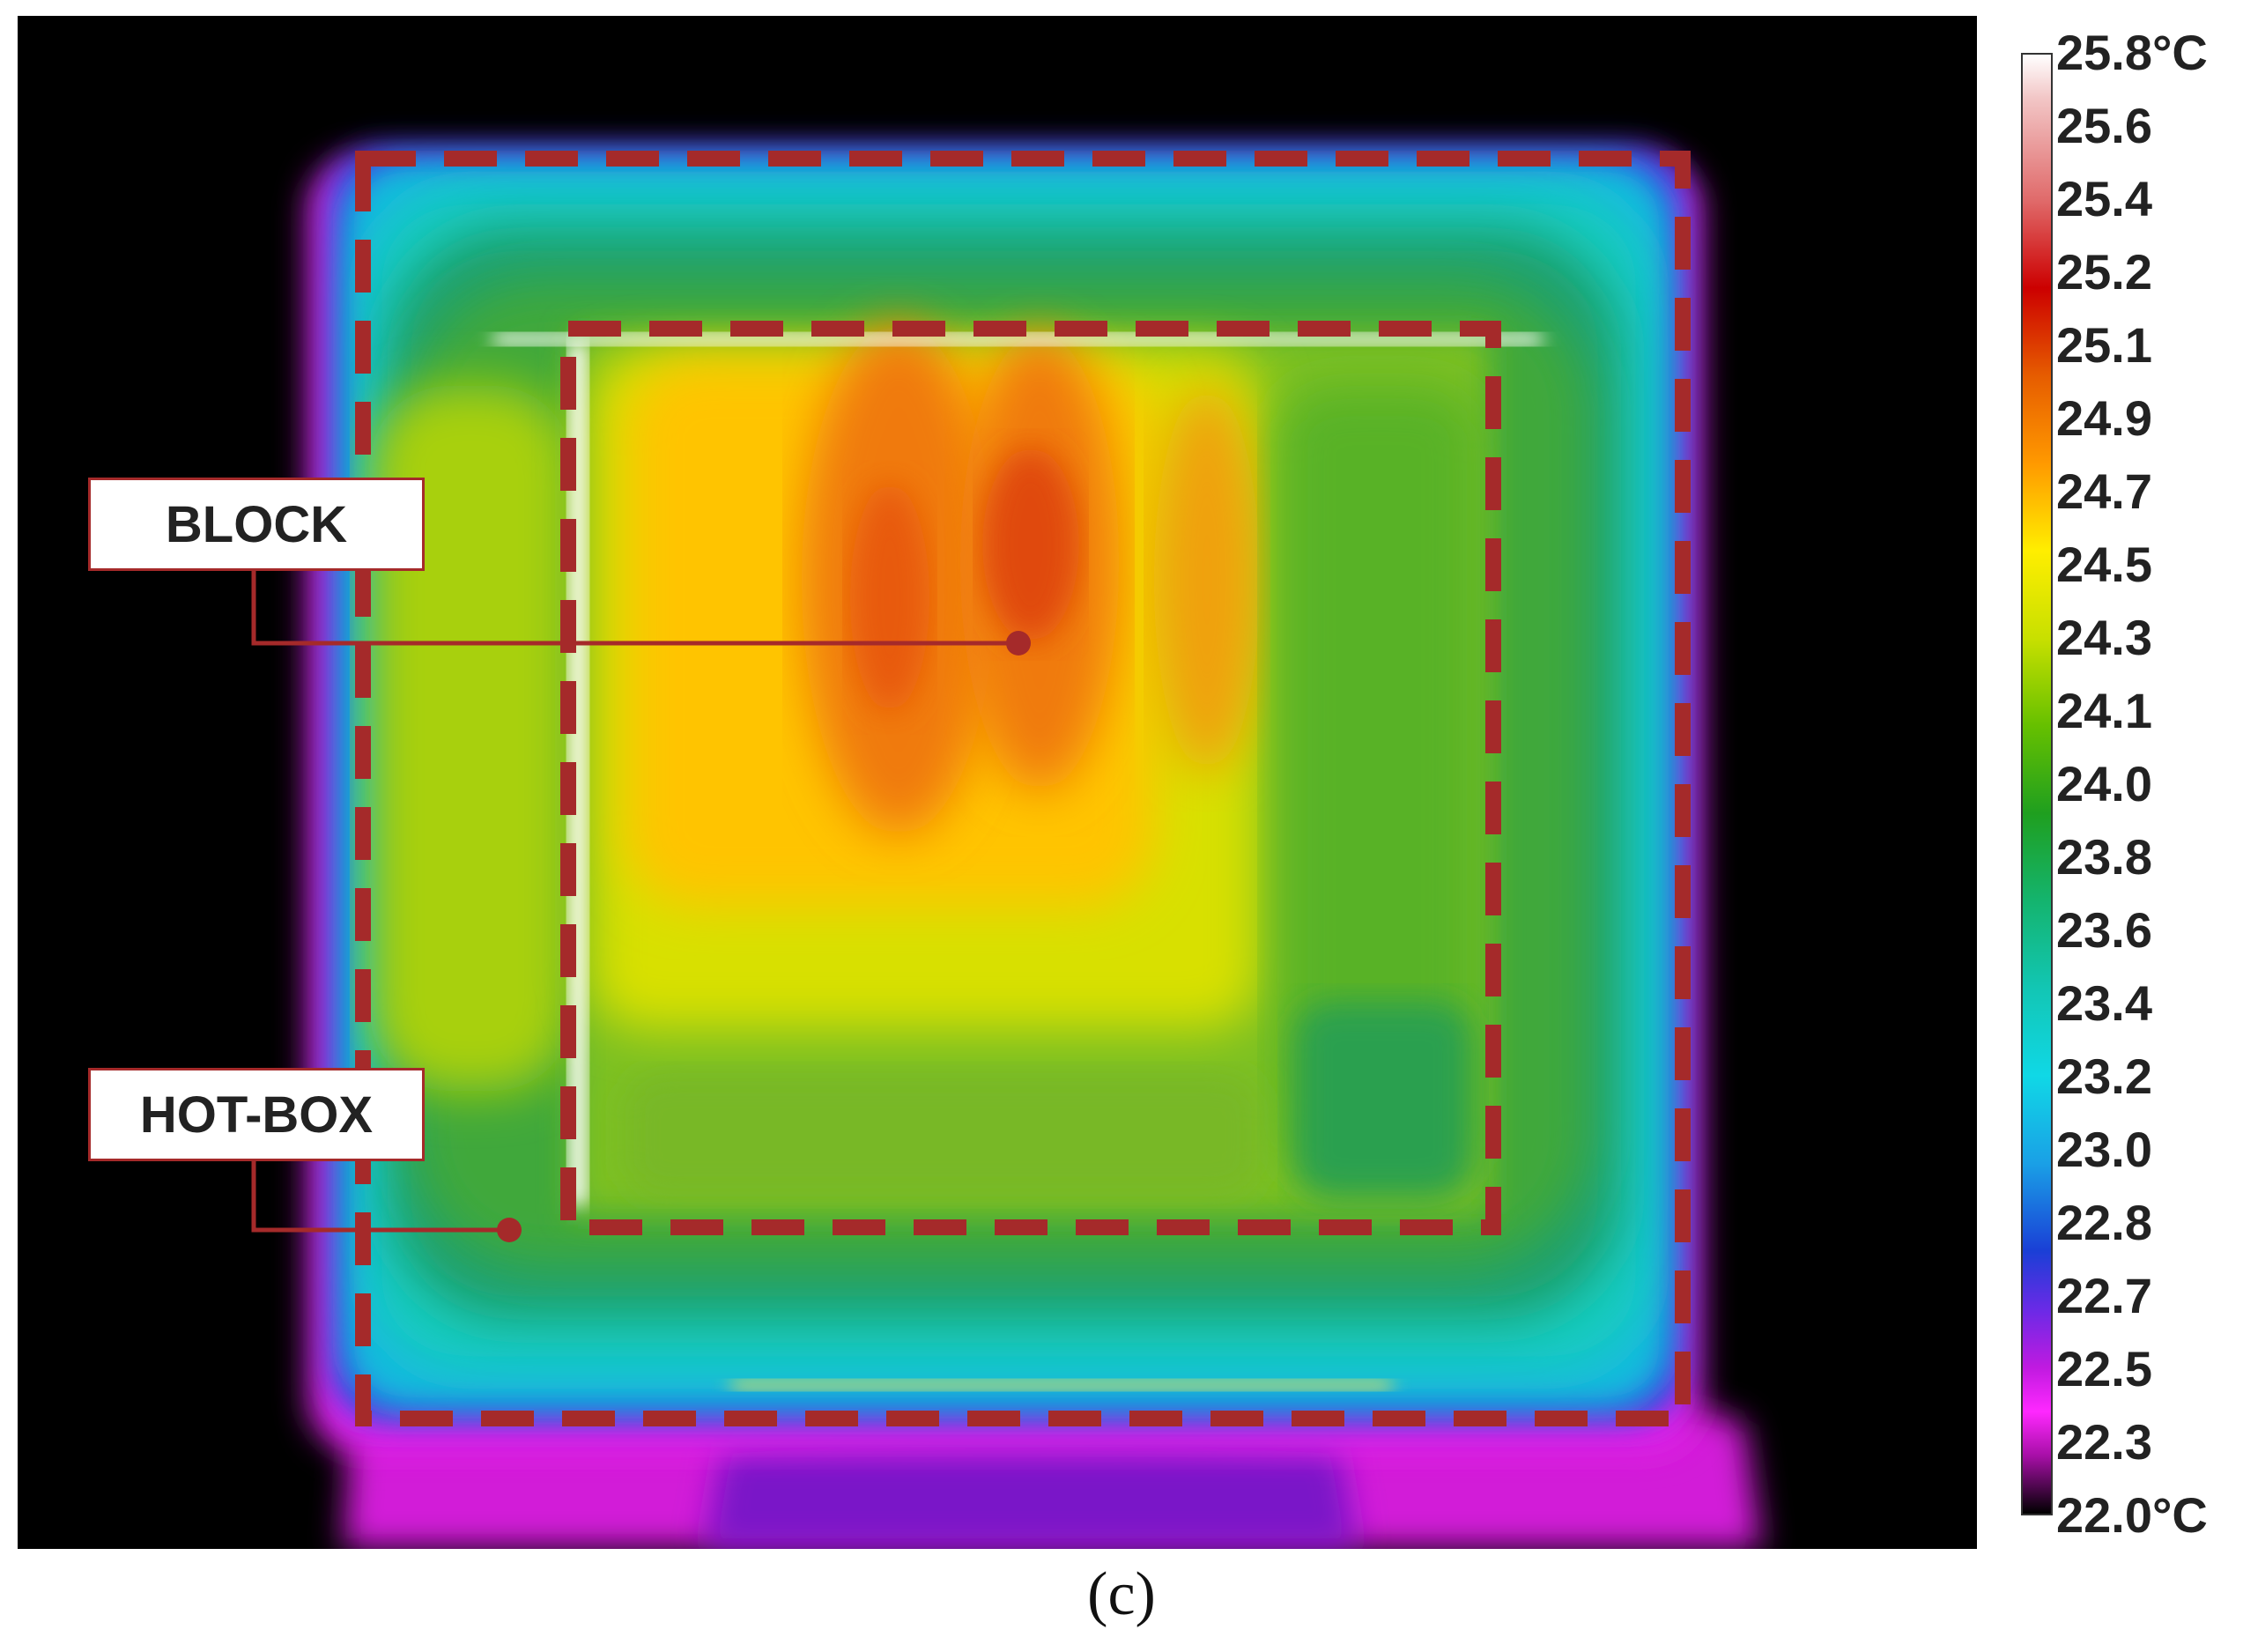 This screenshot has width=2243, height=1652. I want to click on hot-box-leader-dot, so click(509, 1230).